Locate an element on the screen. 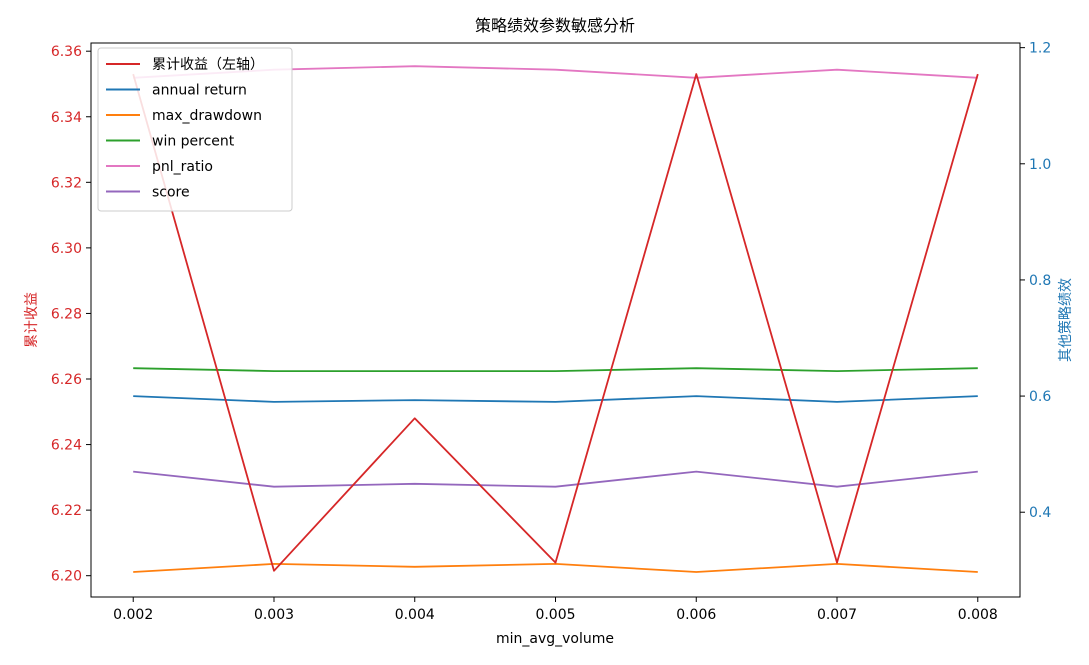 The width and height of the screenshot is (1089, 665). right-tick-label: 1.0 is located at coordinates (1040, 165).